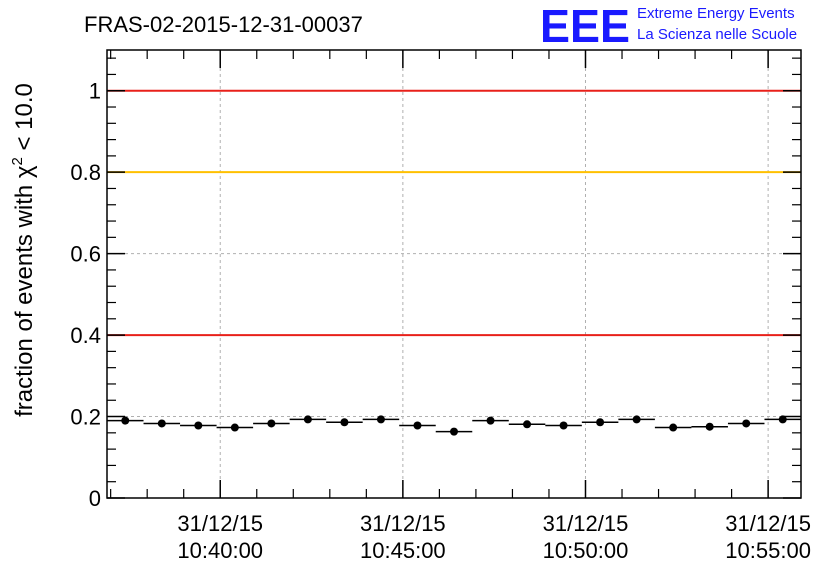 This screenshot has height=572, width=836. What do you see at coordinates (768, 550) in the screenshot?
I see `x-tick-time: 10:55:00` at bounding box center [768, 550].